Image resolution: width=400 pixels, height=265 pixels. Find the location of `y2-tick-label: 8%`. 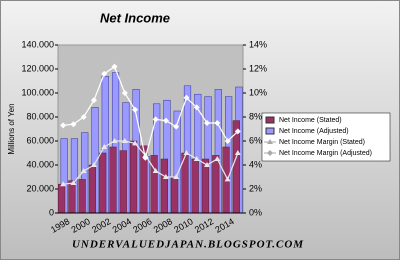

y2-tick-label: 8% is located at coordinates (255, 116).